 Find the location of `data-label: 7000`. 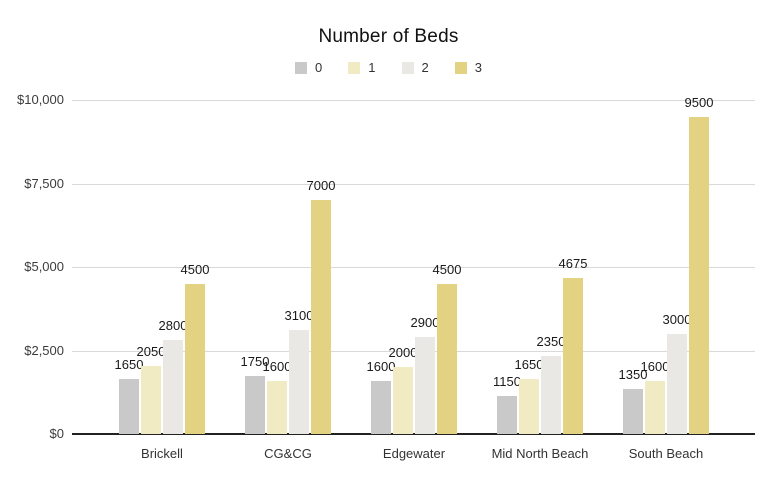

data-label: 7000 is located at coordinates (321, 186).